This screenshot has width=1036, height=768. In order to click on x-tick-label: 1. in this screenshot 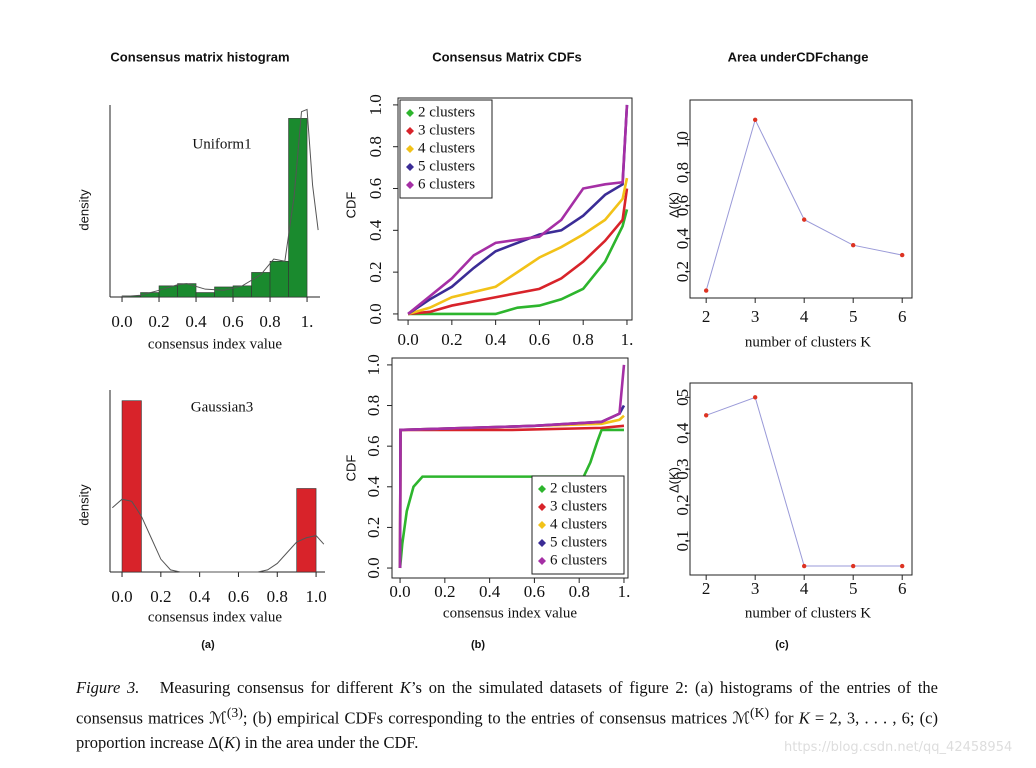, I will do `click(627, 339)`.